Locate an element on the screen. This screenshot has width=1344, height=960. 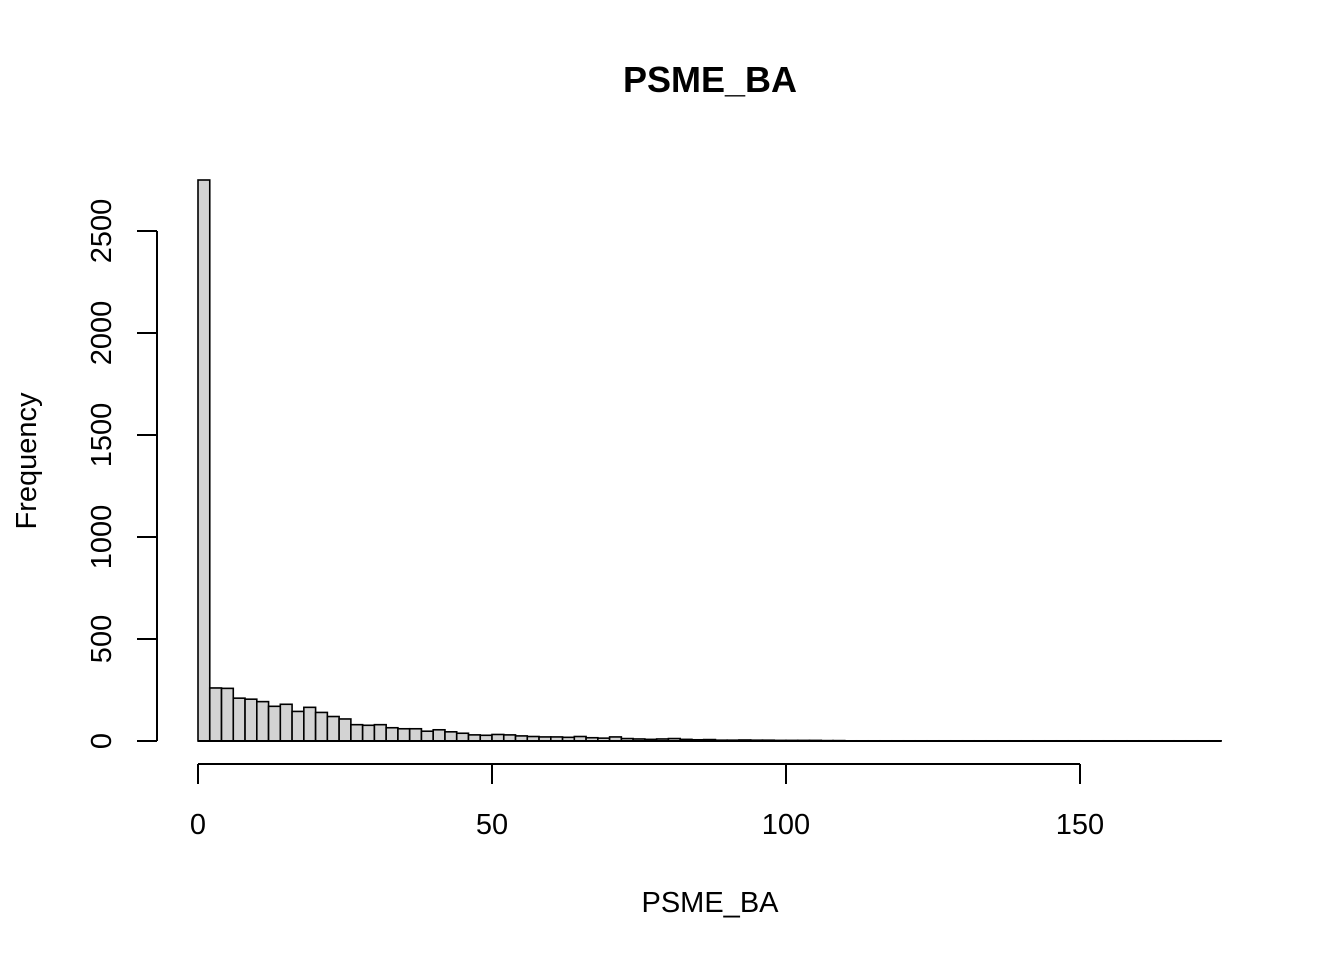
y-tick-label: 1500 is located at coordinates (102, 435).